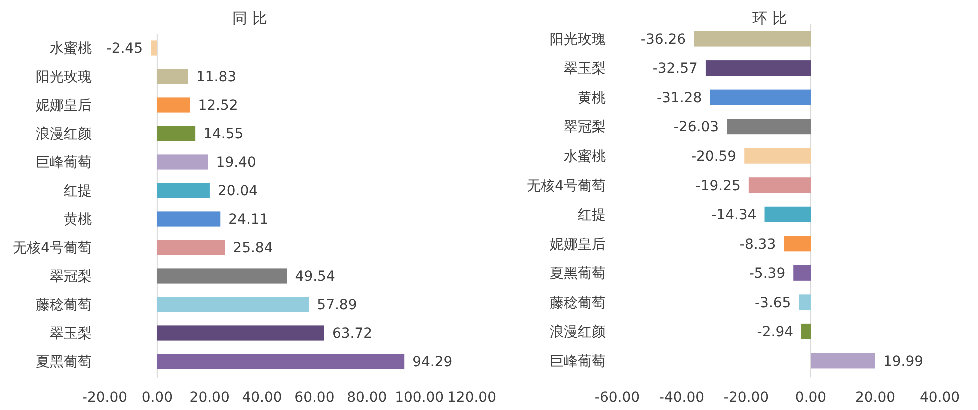 Image resolution: width=978 pixels, height=410 pixels. I want to click on data-label: -14.34, so click(734, 216).